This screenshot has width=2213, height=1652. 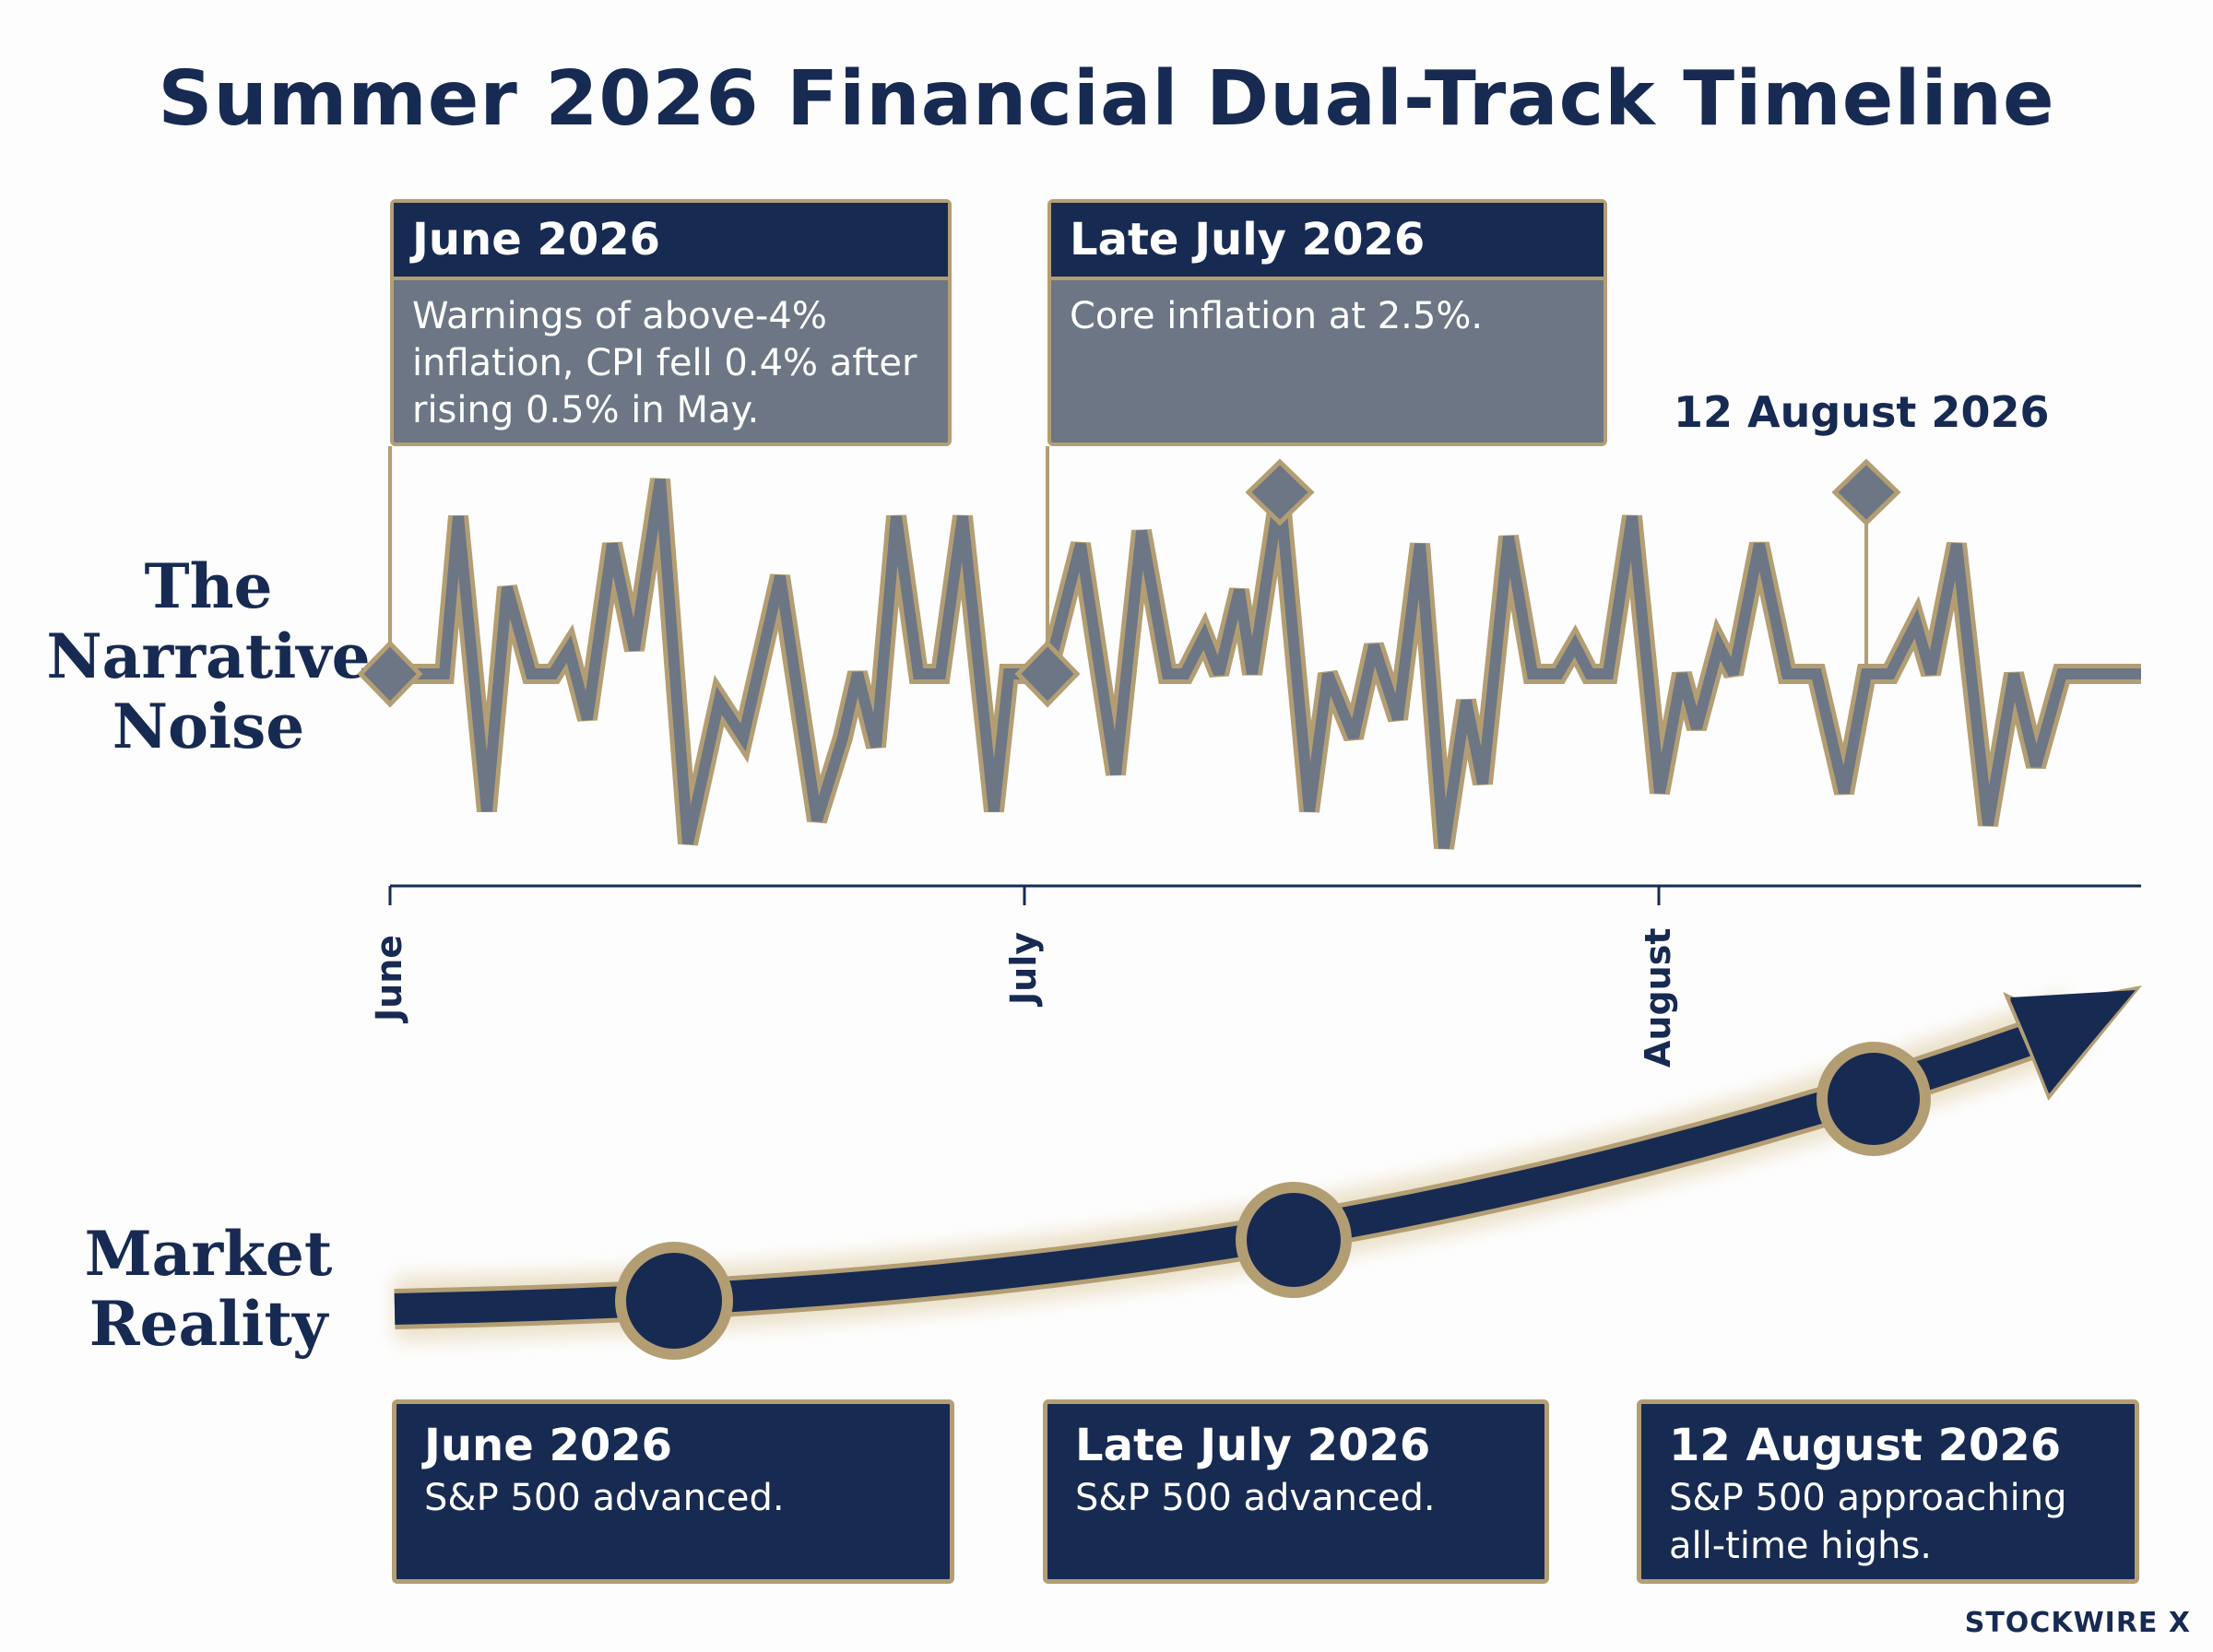 What do you see at coordinates (548, 1445) in the screenshot?
I see `reality-event-june-heading: June 2026` at bounding box center [548, 1445].